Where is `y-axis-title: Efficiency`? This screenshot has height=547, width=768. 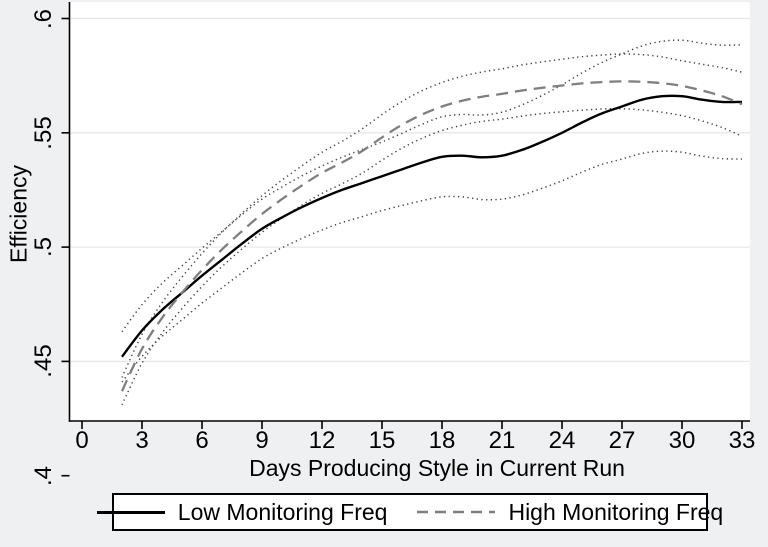
y-axis-title: Efficiency is located at coordinates (18, 214).